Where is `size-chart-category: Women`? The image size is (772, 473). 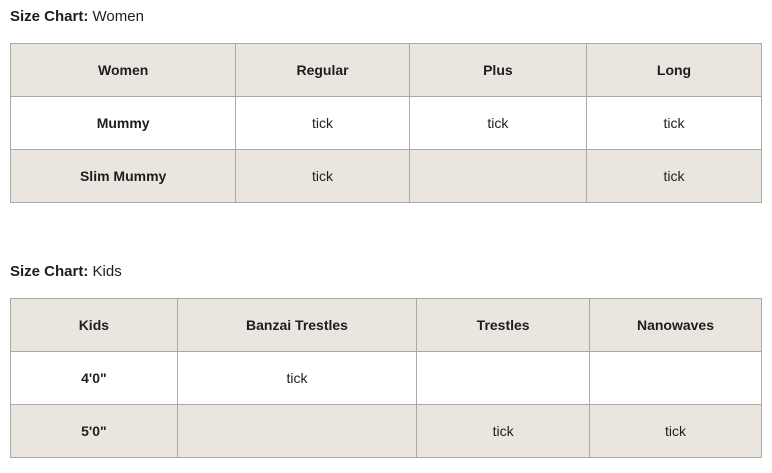
size-chart-category: Women is located at coordinates (118, 16).